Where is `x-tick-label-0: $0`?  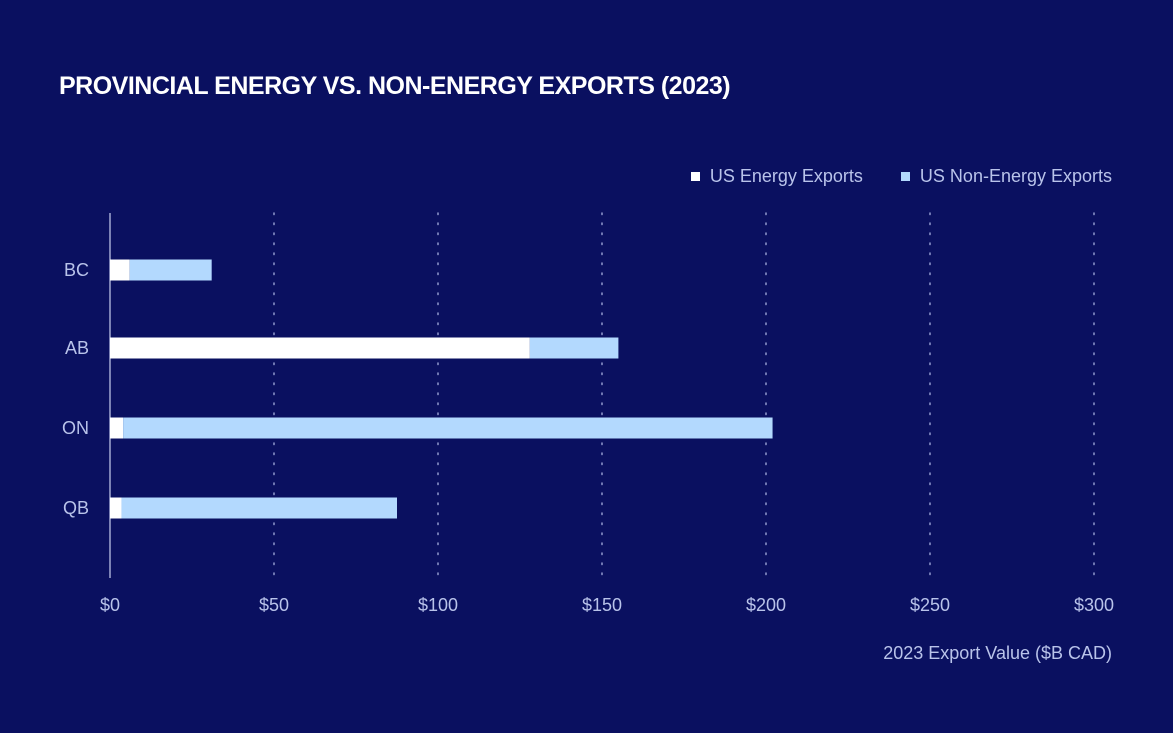
x-tick-label-0: $0 is located at coordinates (110, 605).